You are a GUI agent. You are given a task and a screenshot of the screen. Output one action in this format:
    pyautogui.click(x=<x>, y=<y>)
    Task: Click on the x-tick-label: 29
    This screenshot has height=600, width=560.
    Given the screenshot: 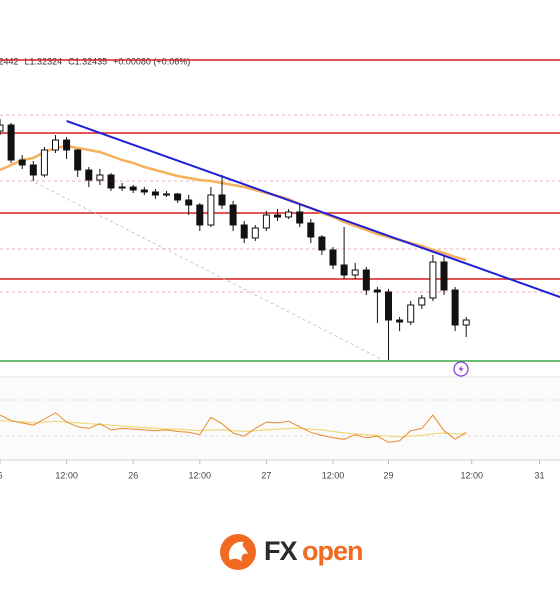 What is the action you would take?
    pyautogui.click(x=388, y=475)
    